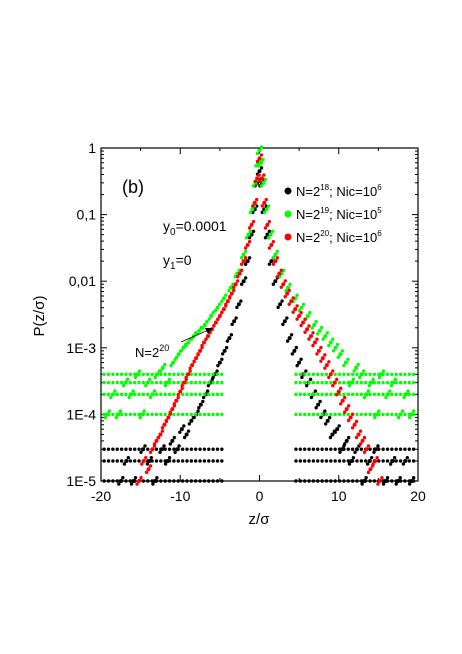  Describe the element at coordinates (173, 266) in the screenshot. I see `y1-subscript: 1` at that location.